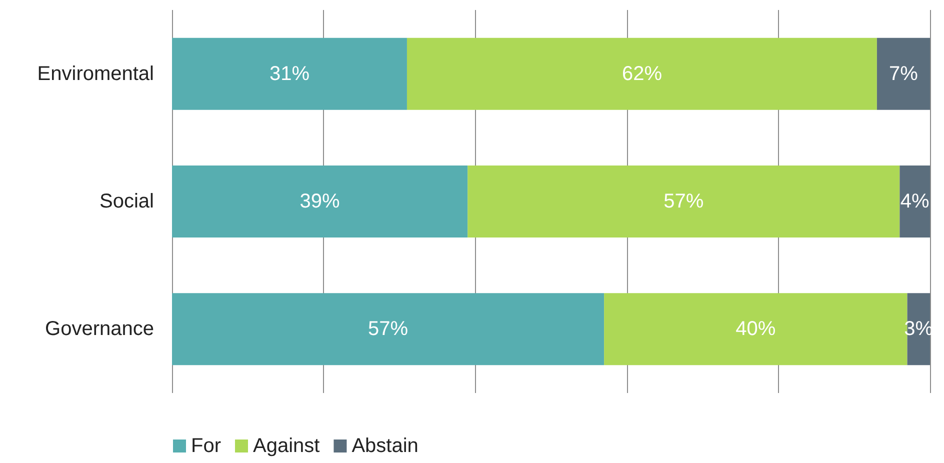 This screenshot has height=463, width=944. I want to click on data-label: 31%, so click(289, 73).